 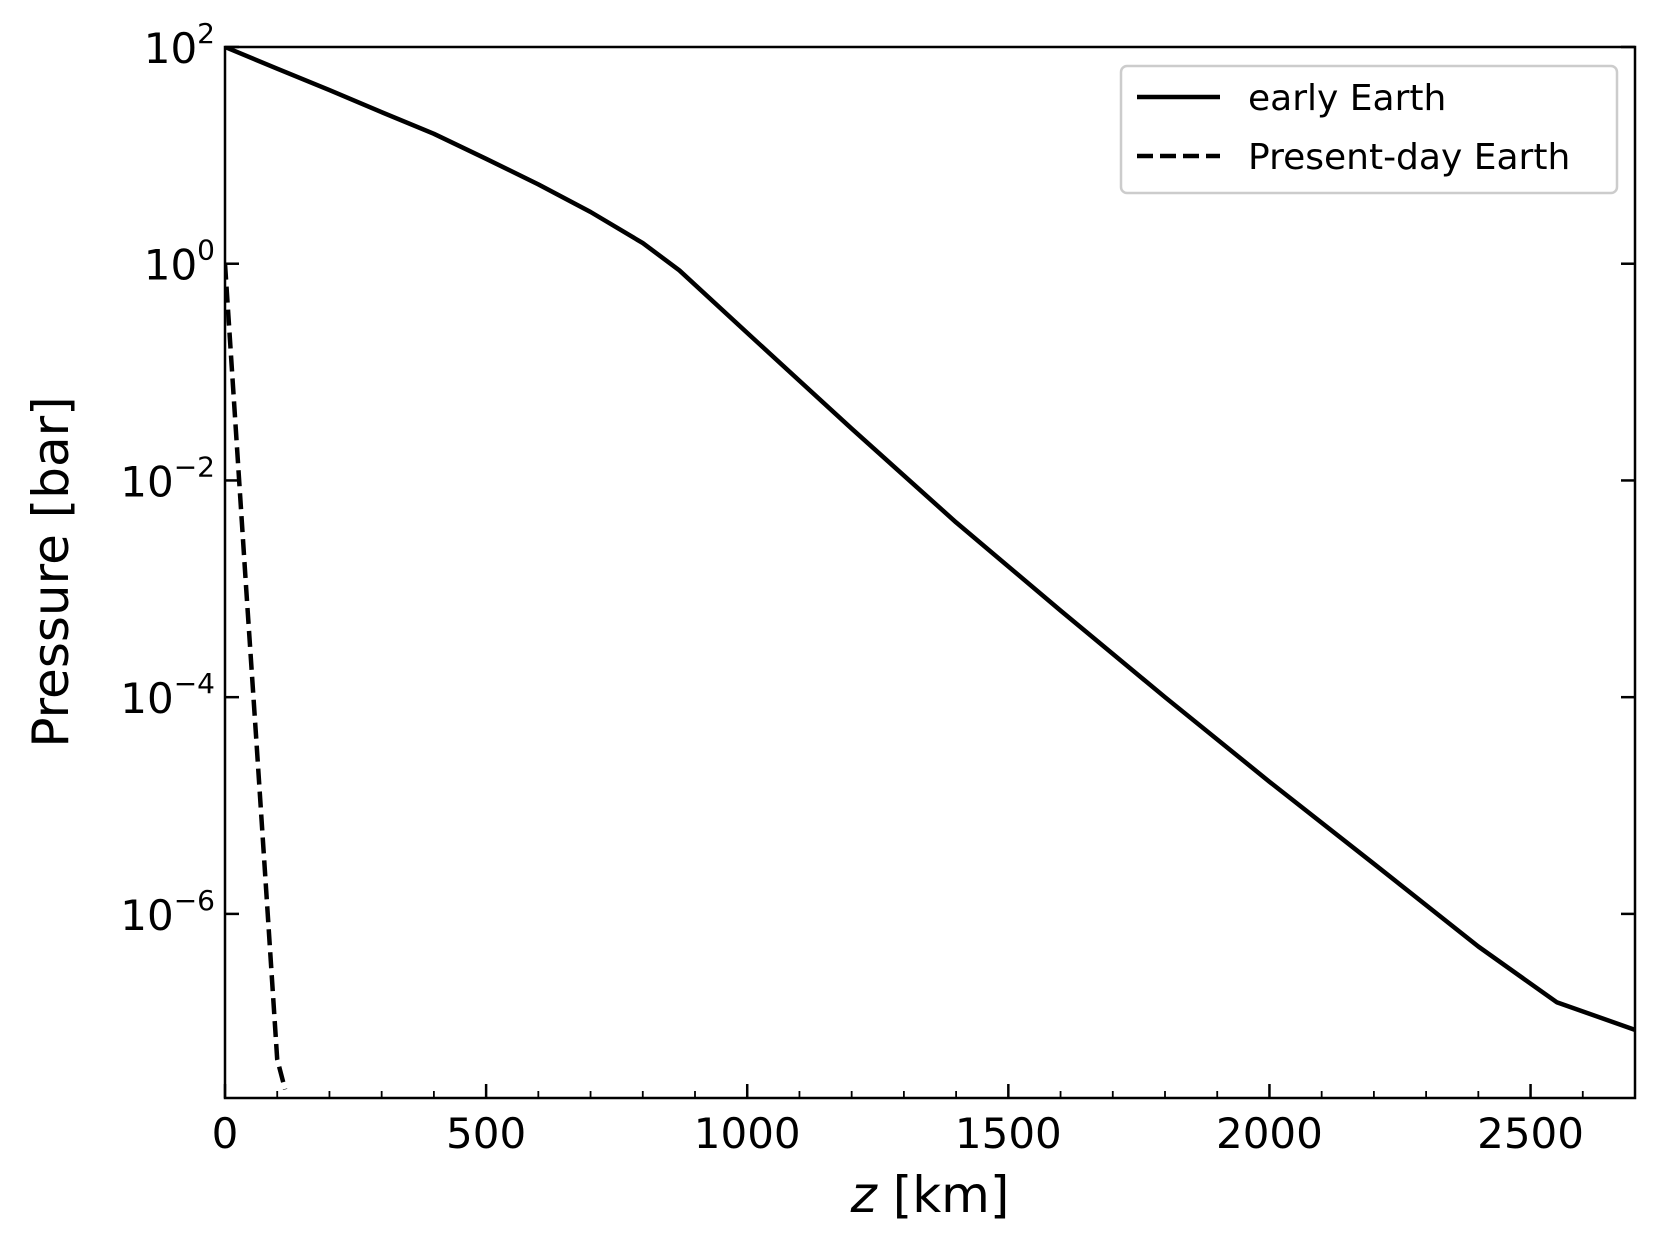 I want to click on x-tick-label: 1000, so click(x=747, y=1133).